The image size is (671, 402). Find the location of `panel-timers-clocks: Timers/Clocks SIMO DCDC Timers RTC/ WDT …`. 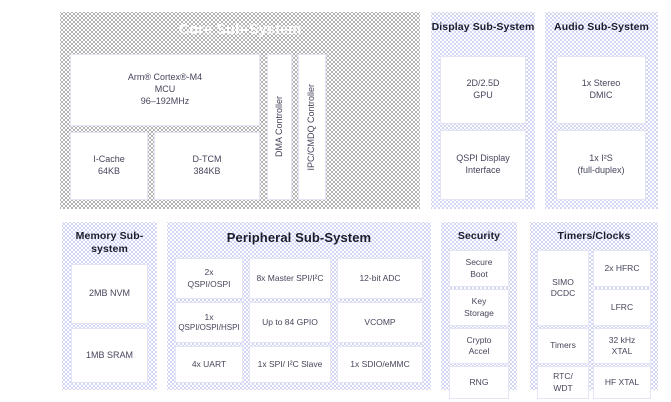

panel-timers-clocks: Timers/Clocks SIMO DCDC Timers RTC/ WDT … is located at coordinates (594, 310).